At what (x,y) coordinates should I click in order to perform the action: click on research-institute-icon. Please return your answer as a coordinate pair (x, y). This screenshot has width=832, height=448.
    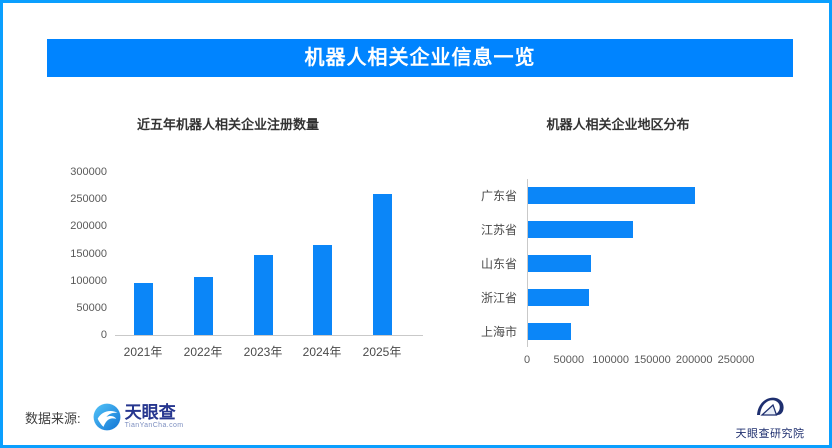
    Looking at the image, I should click on (770, 406).